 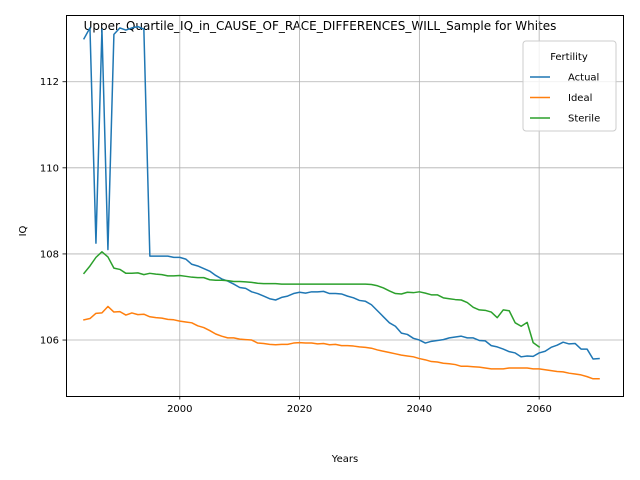 What do you see at coordinates (49, 341) in the screenshot?
I see `y-tick-label: 106` at bounding box center [49, 341].